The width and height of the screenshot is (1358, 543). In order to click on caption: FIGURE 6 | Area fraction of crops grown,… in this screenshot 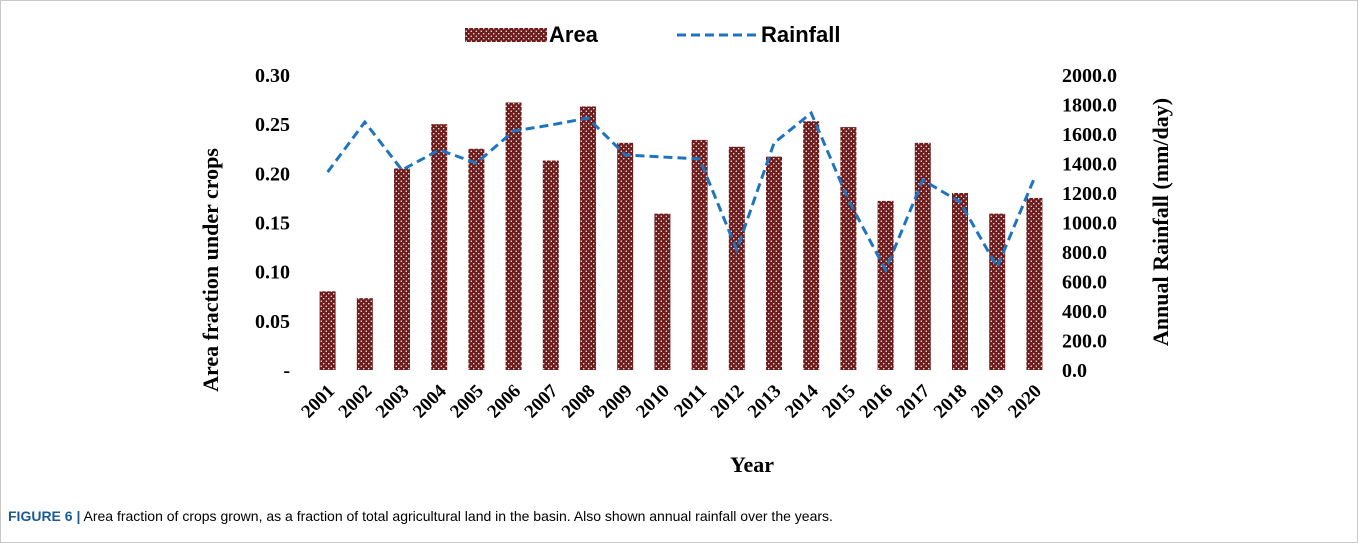, I will do `click(420, 516)`.